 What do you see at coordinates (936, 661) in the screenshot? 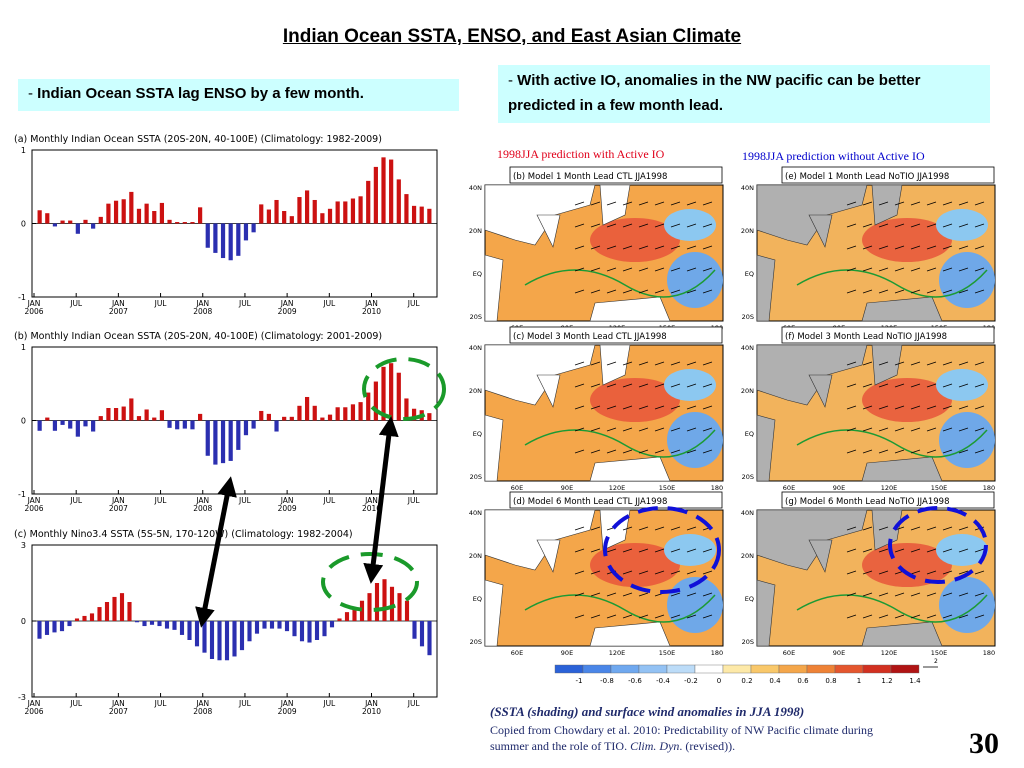
I see `reference-arrow-value: 2` at bounding box center [936, 661].